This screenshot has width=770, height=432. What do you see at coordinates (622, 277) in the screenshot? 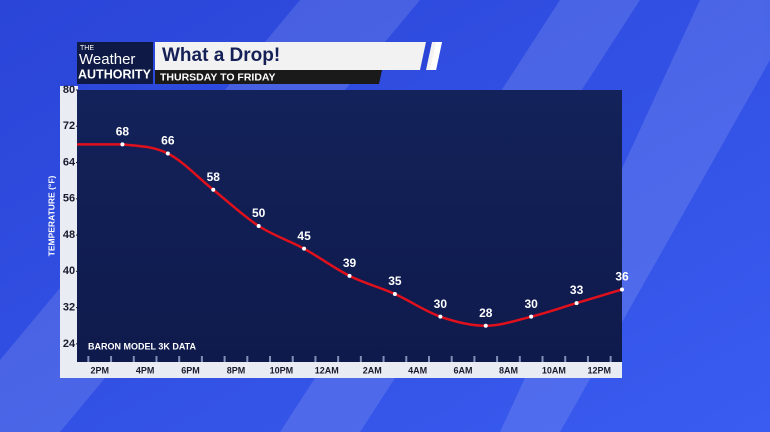
I see `data-label: 36` at bounding box center [622, 277].